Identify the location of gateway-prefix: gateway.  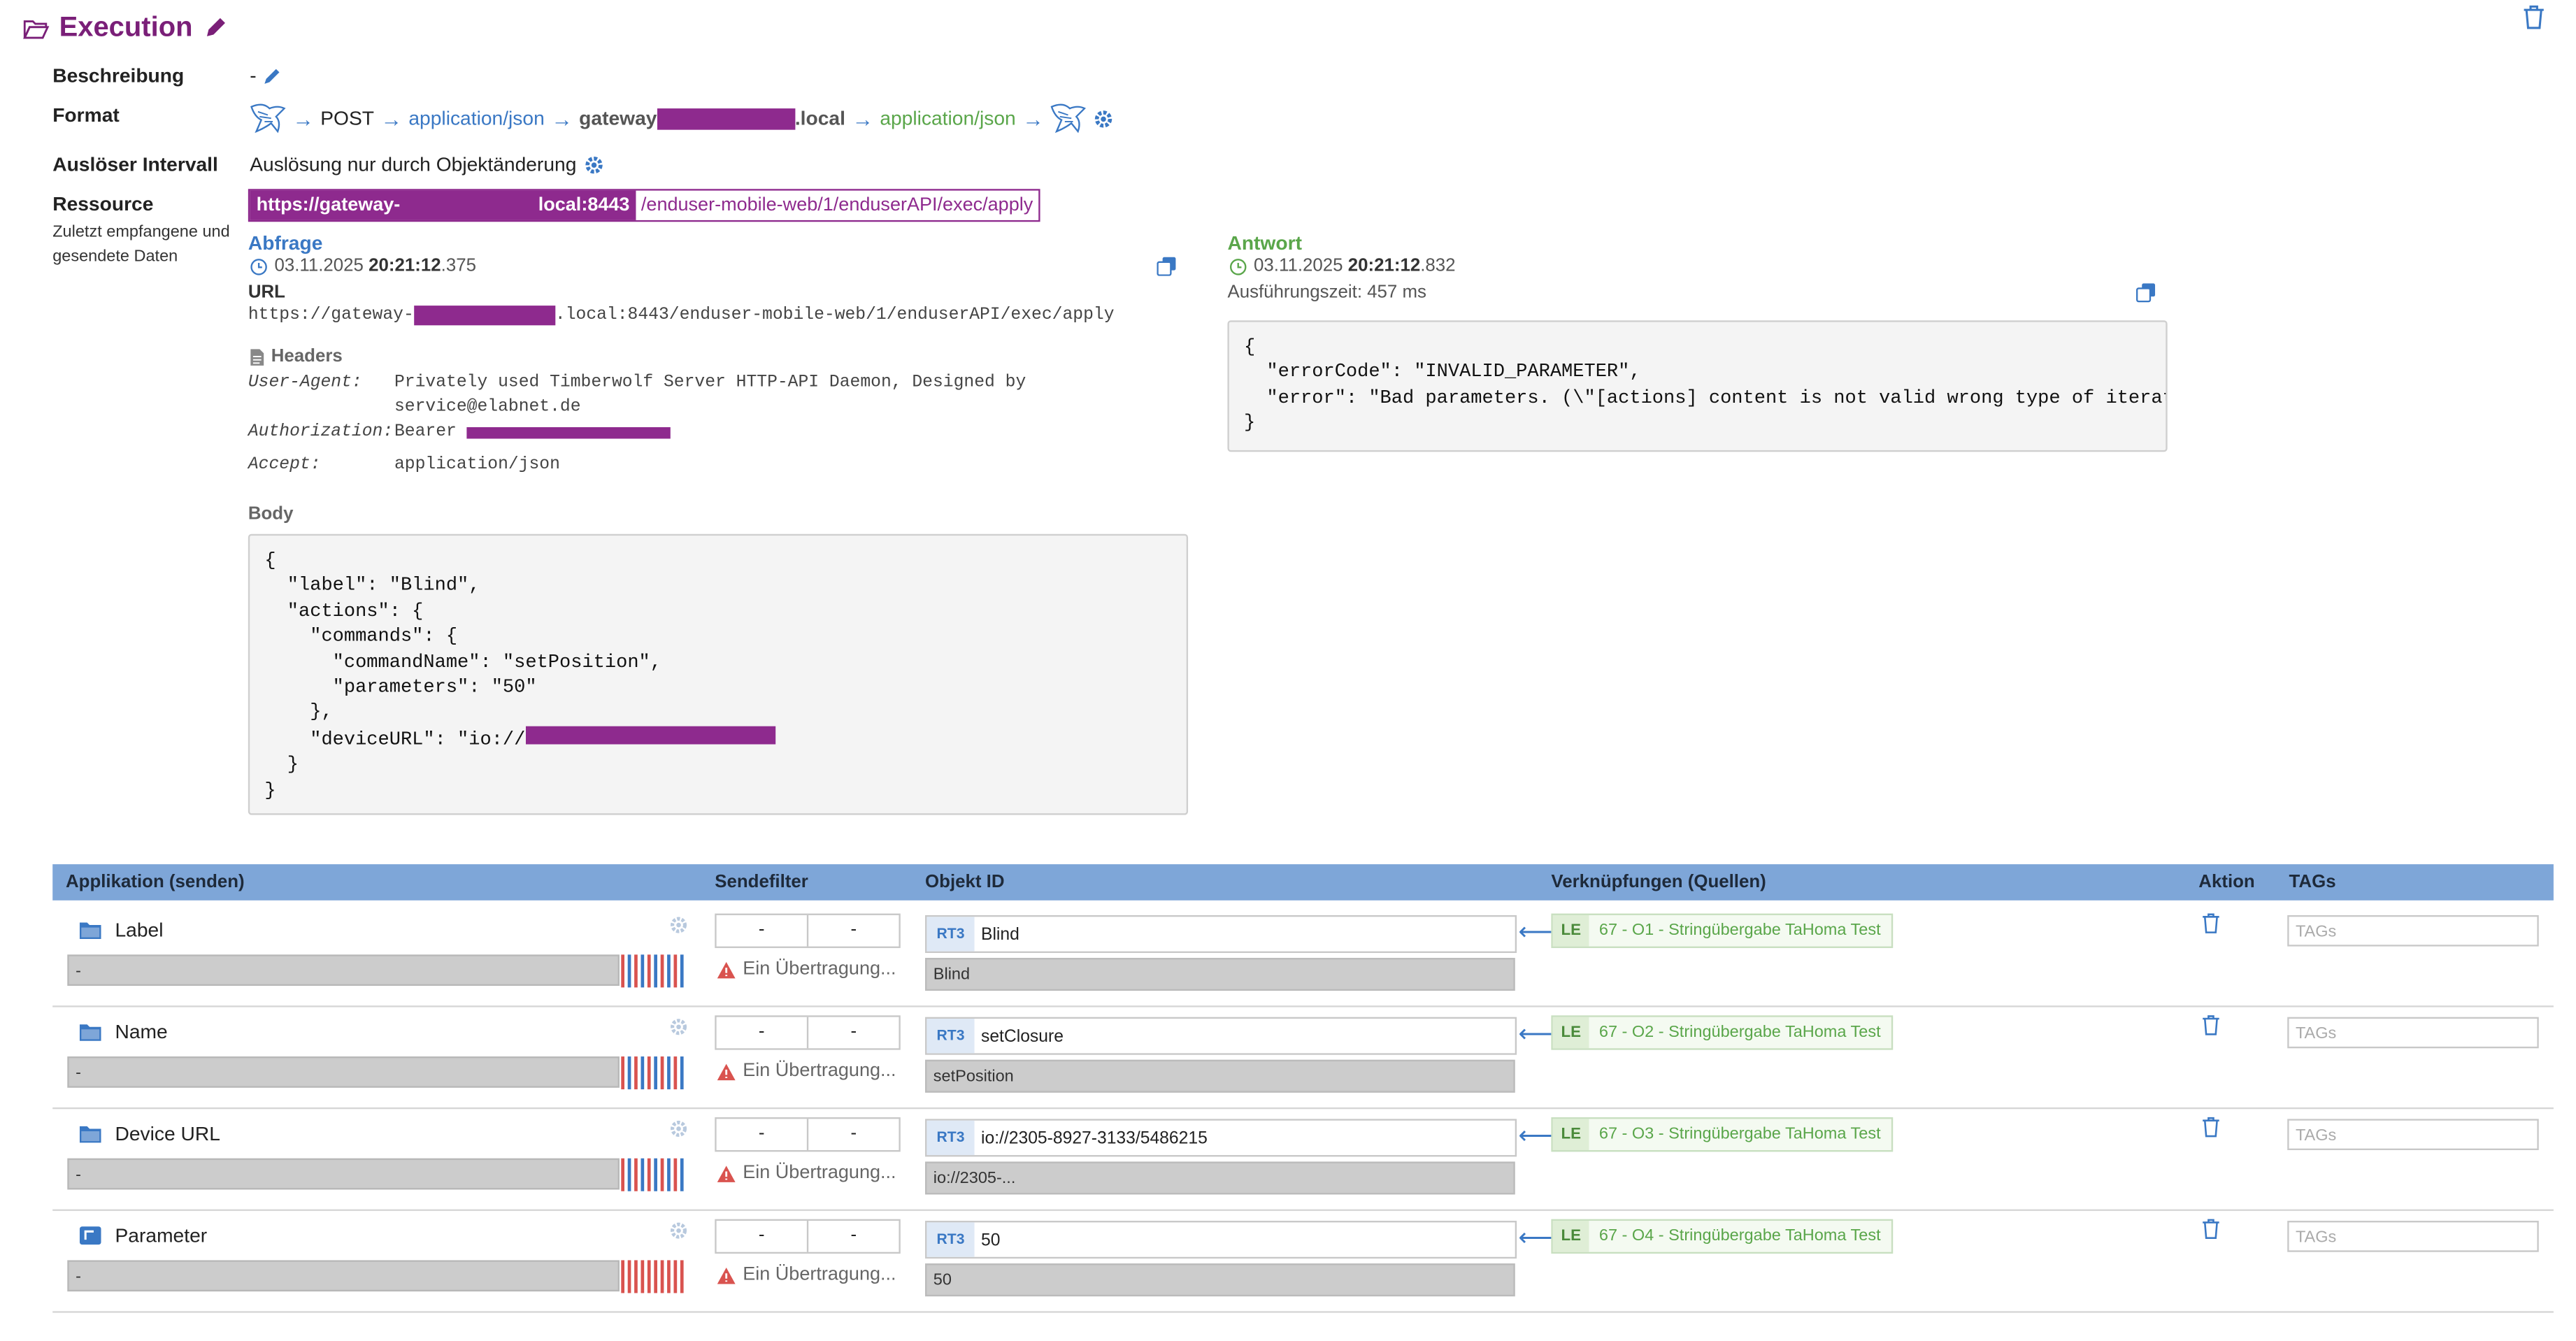
(618, 118).